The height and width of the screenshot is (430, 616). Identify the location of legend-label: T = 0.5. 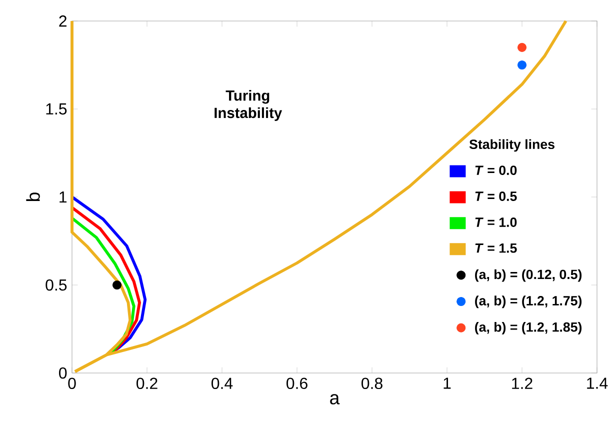
(496, 196).